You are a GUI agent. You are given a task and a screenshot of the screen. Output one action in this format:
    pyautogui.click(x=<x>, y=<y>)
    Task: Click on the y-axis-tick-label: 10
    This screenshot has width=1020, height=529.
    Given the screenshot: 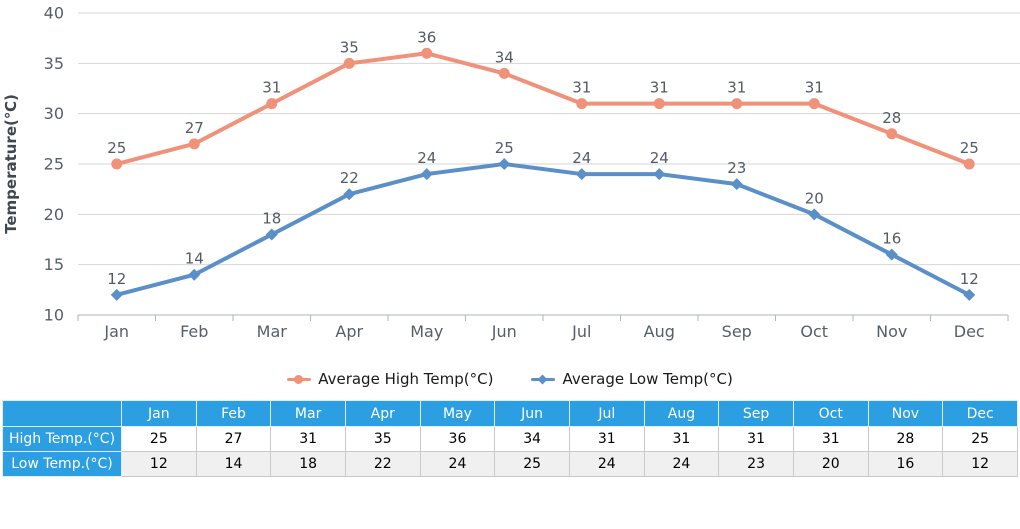 What is the action you would take?
    pyautogui.click(x=54, y=315)
    